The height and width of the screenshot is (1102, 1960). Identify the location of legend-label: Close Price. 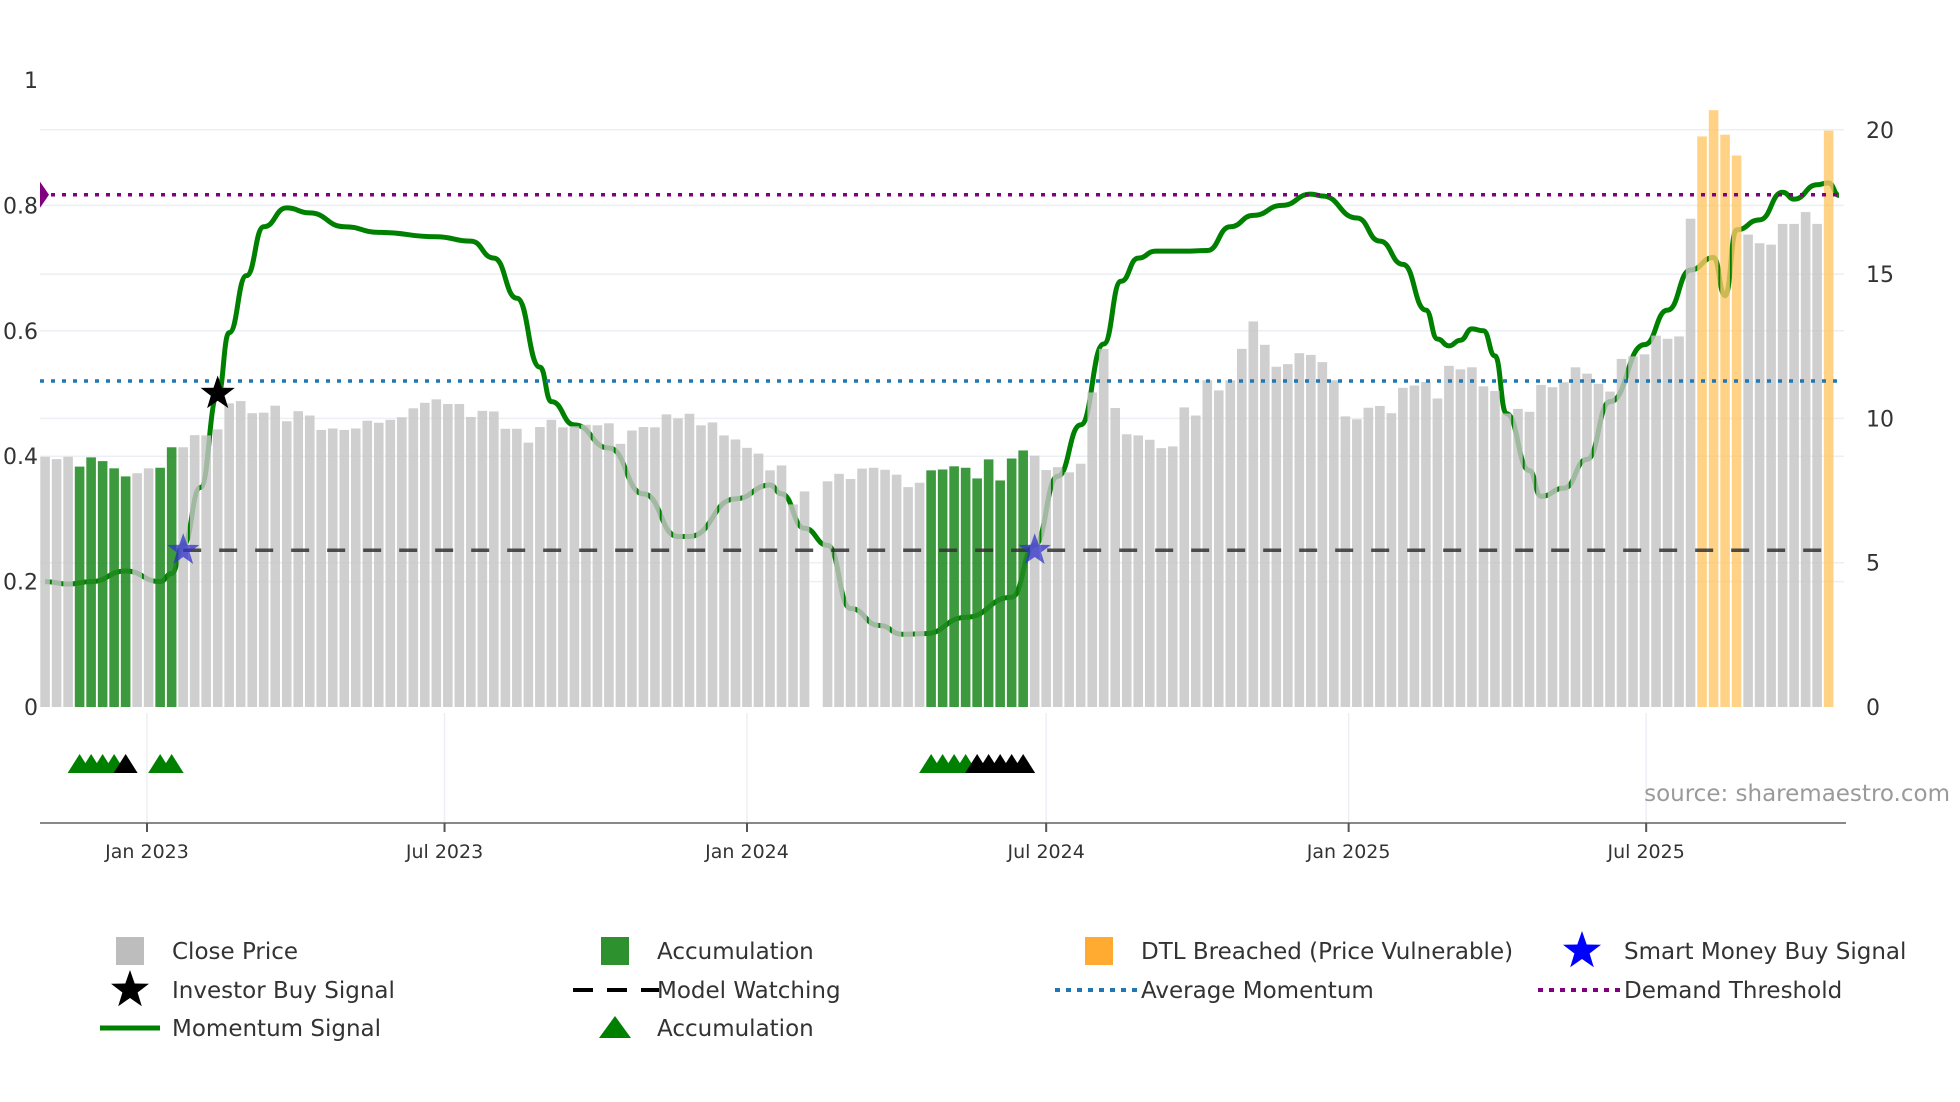
(235, 952).